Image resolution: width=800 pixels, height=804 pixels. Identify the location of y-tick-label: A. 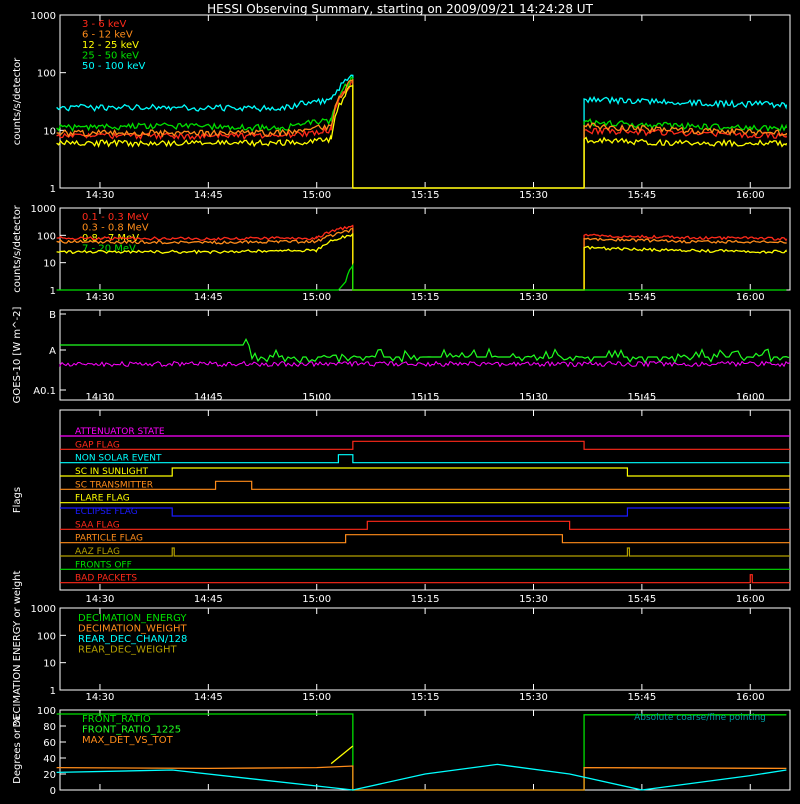
(52, 351).